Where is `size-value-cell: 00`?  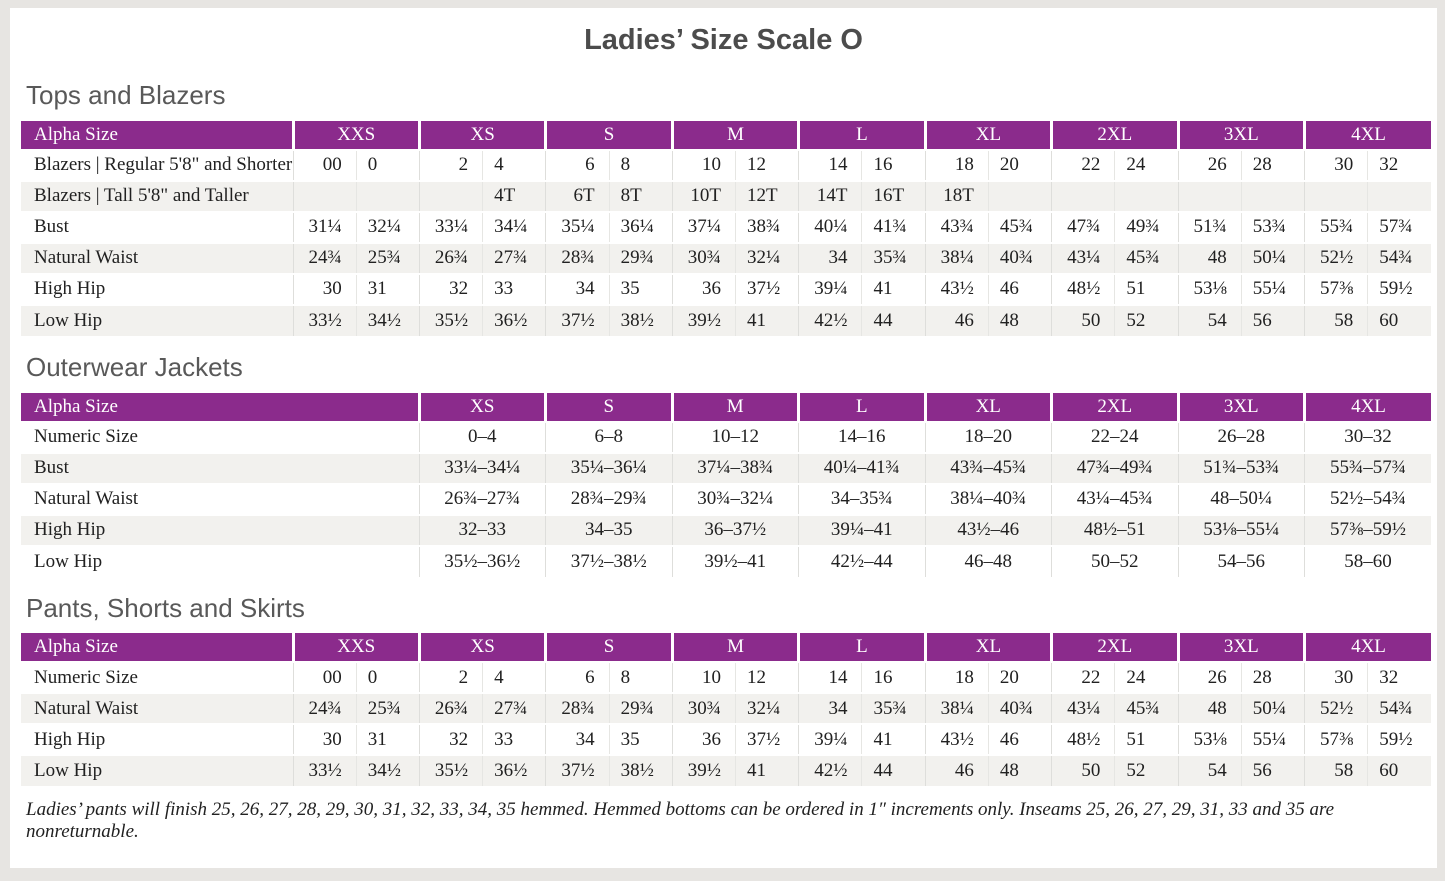
size-value-cell: 00 is located at coordinates (324, 678).